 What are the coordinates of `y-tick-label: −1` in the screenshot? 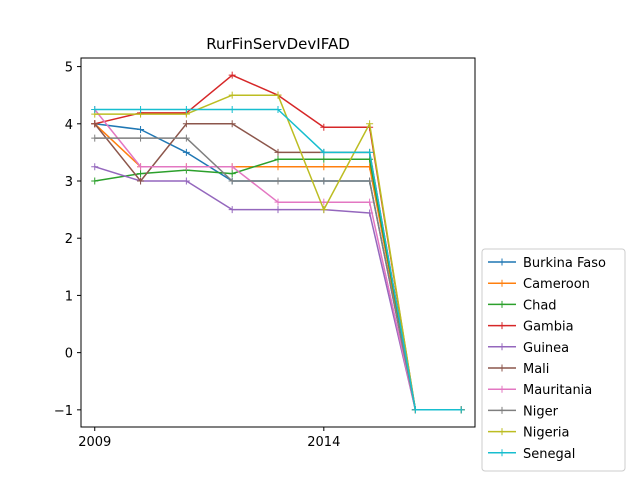 It's located at (63, 411).